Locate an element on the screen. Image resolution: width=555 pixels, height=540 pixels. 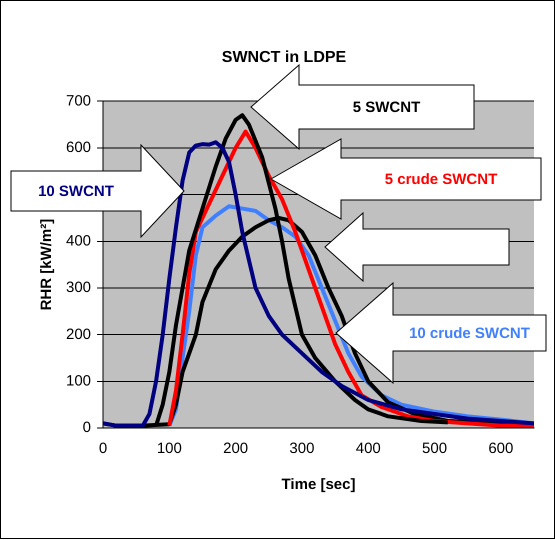
chart-title: SWNCT in LDPE is located at coordinates (284, 57).